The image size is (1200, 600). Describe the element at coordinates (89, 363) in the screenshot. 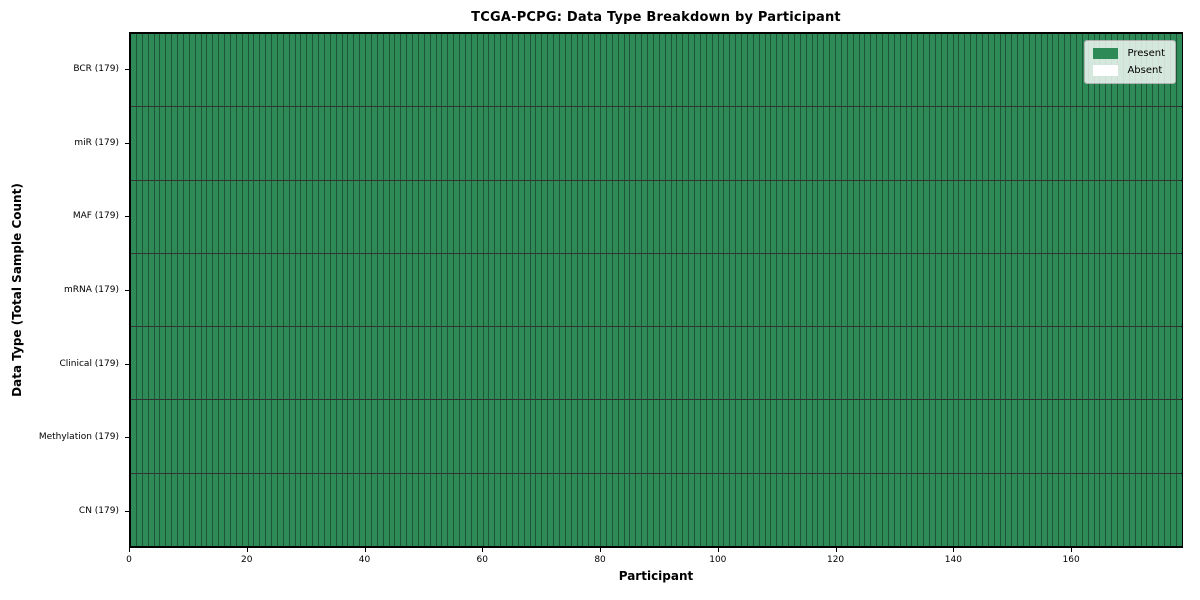

I see `y-tick-label: Clinical (179)` at that location.